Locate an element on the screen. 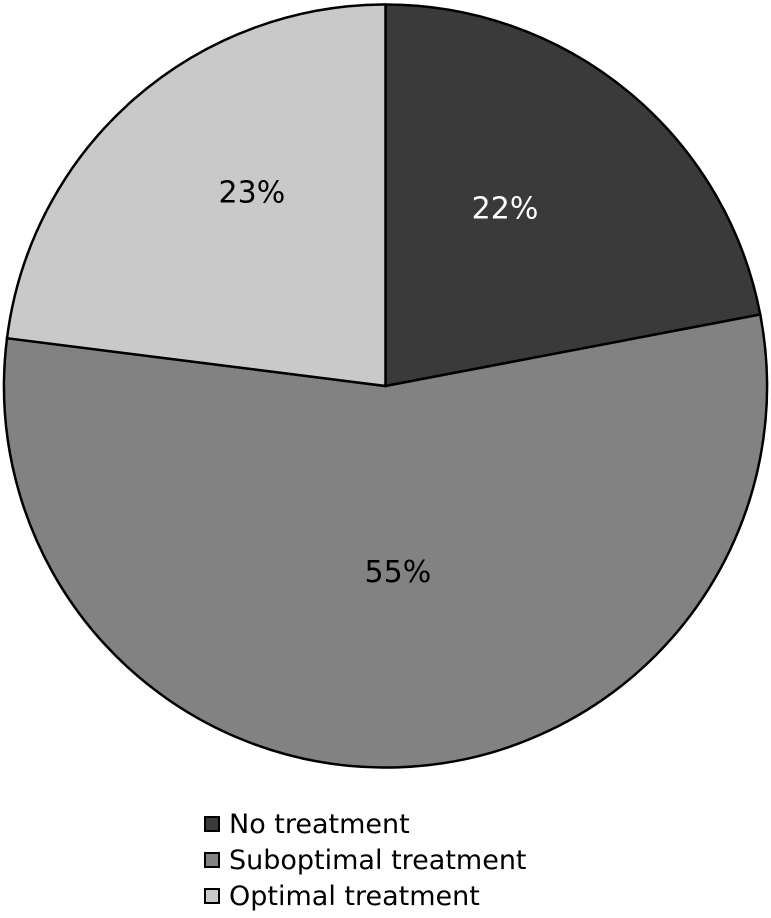 This screenshot has width=771, height=918. legend-label-suboptimal-treatment: Suboptimal treatment is located at coordinates (378, 860).